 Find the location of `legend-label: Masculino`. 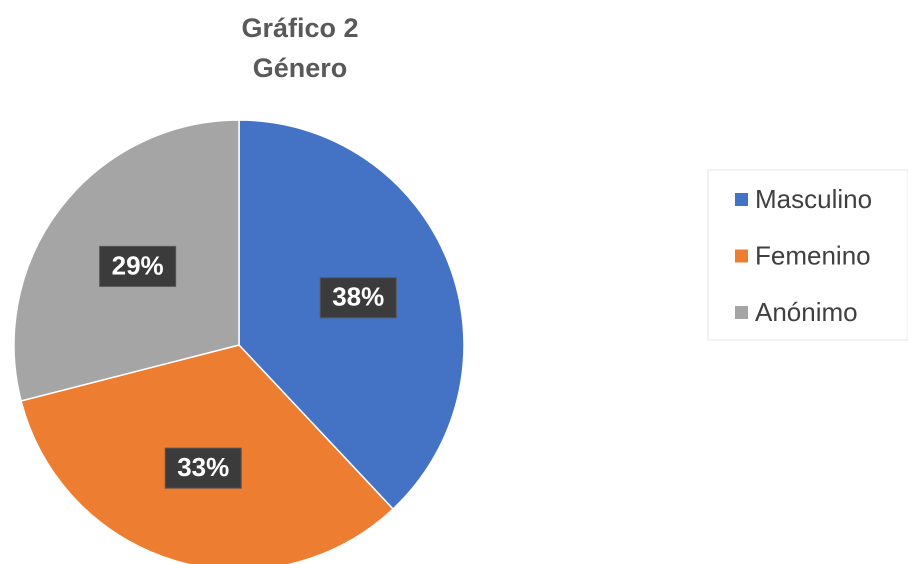

legend-label: Masculino is located at coordinates (813, 199).